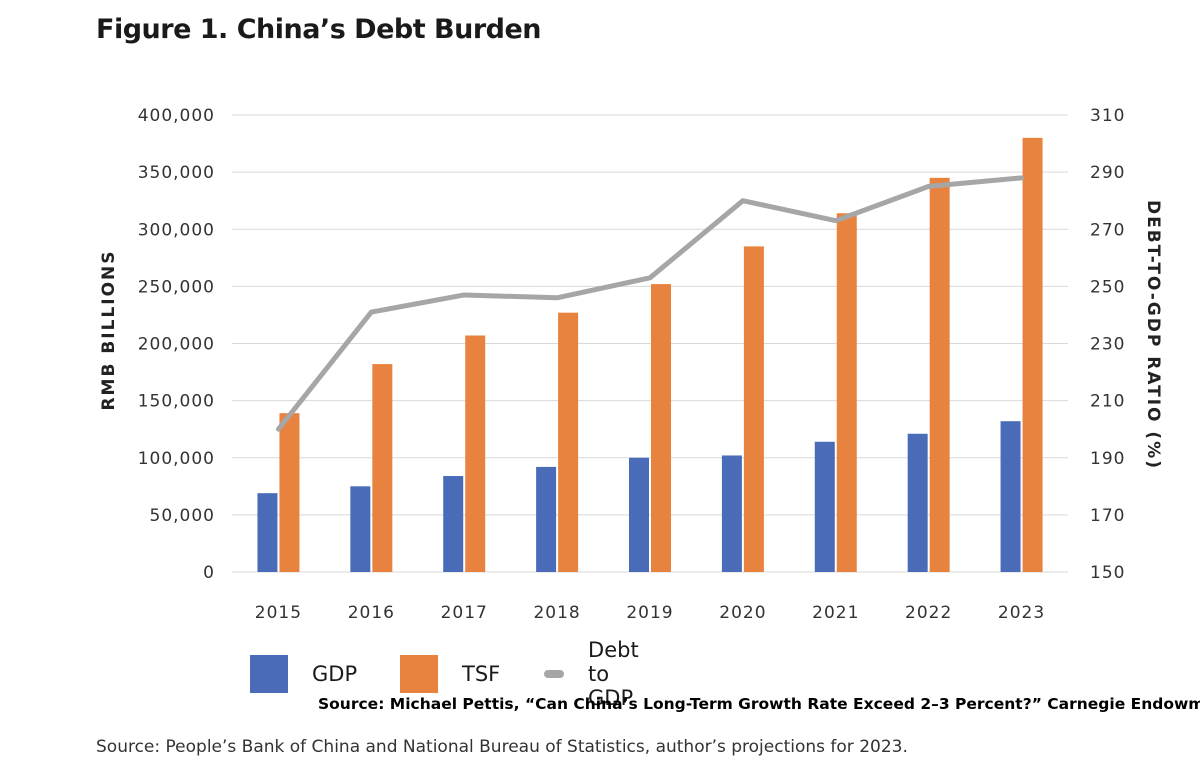 Image resolution: width=1200 pixels, height=776 pixels. Describe the element at coordinates (176, 287) in the screenshot. I see `y-tick-label-left: 250,000` at that location.